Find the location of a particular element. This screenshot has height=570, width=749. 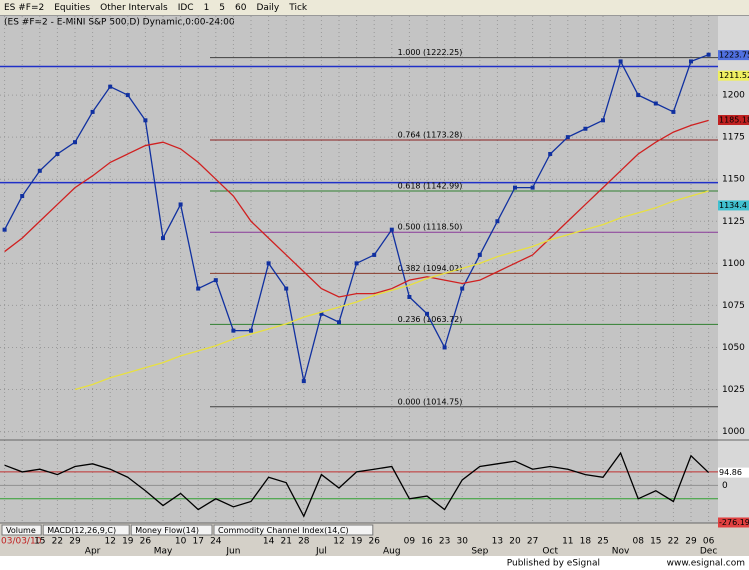

level-label: 0.764 (1173.28) is located at coordinates (430, 135).